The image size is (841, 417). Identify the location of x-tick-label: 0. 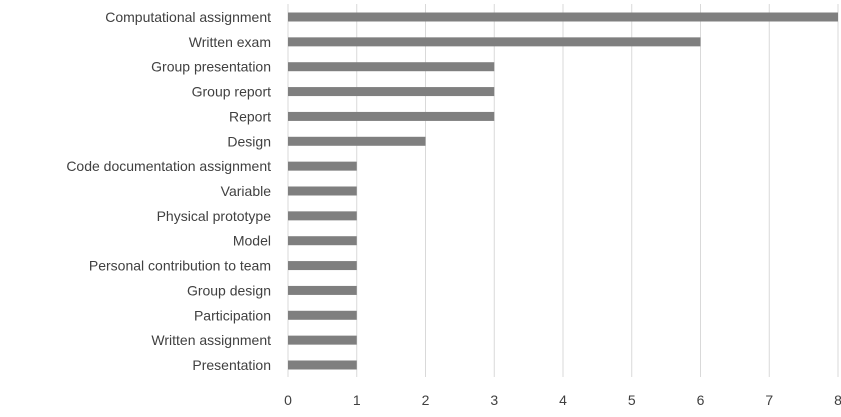
(288, 400).